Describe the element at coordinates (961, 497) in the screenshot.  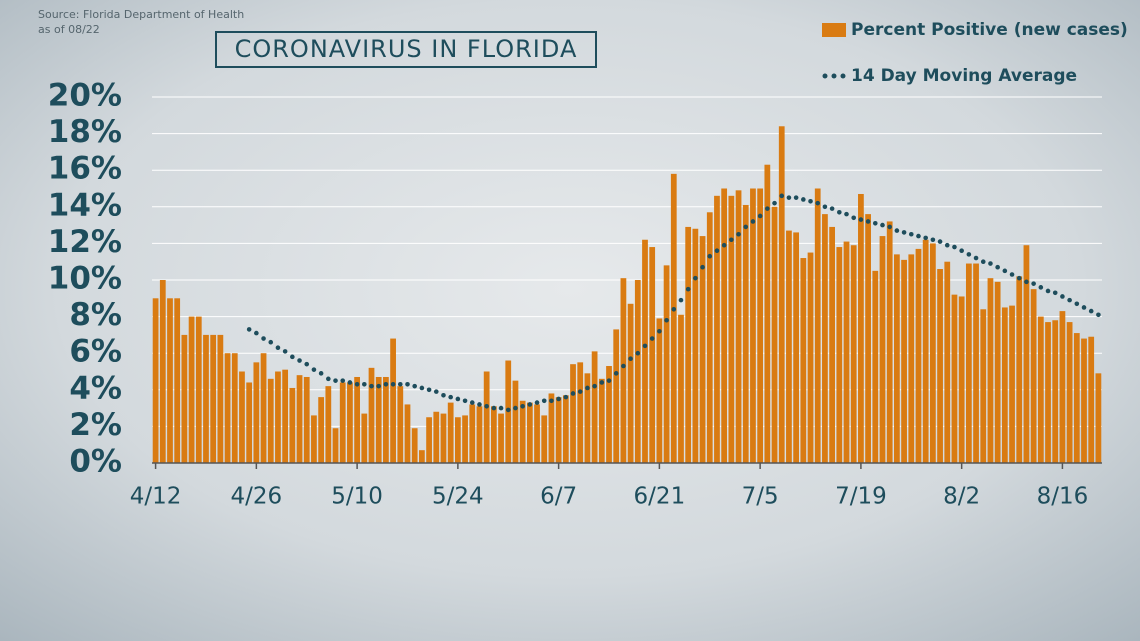
I see `x-tick-label: 8/2` at that location.